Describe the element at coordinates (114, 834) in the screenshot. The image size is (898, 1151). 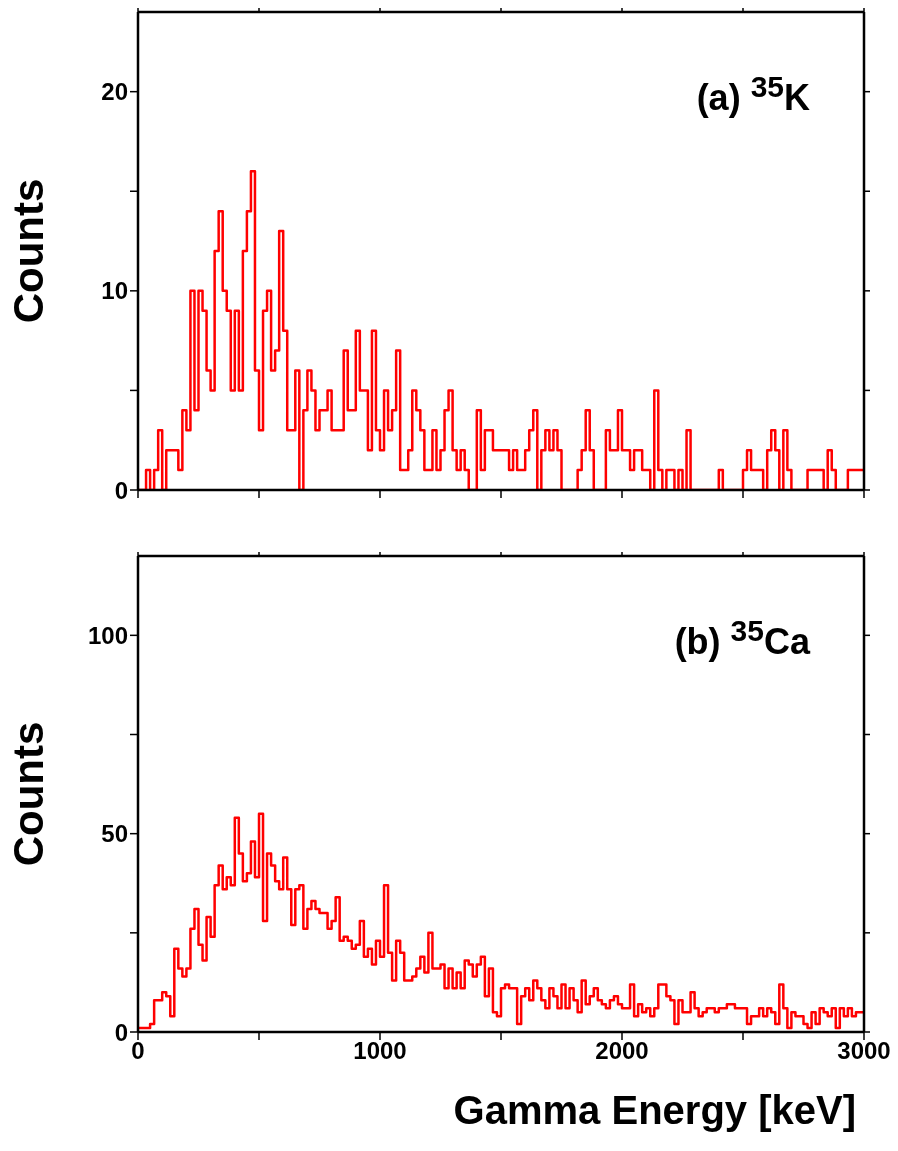
I see `y-tick-label: 50` at that location.